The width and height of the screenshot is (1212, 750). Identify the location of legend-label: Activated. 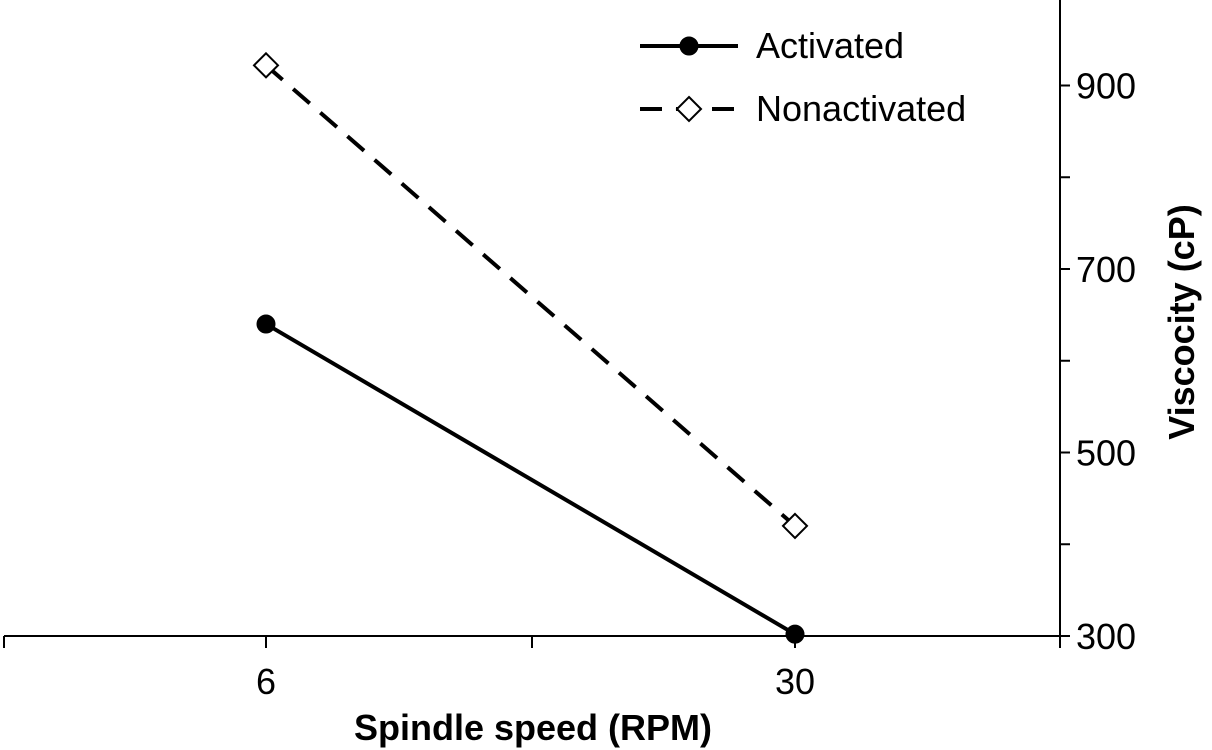
(830, 45).